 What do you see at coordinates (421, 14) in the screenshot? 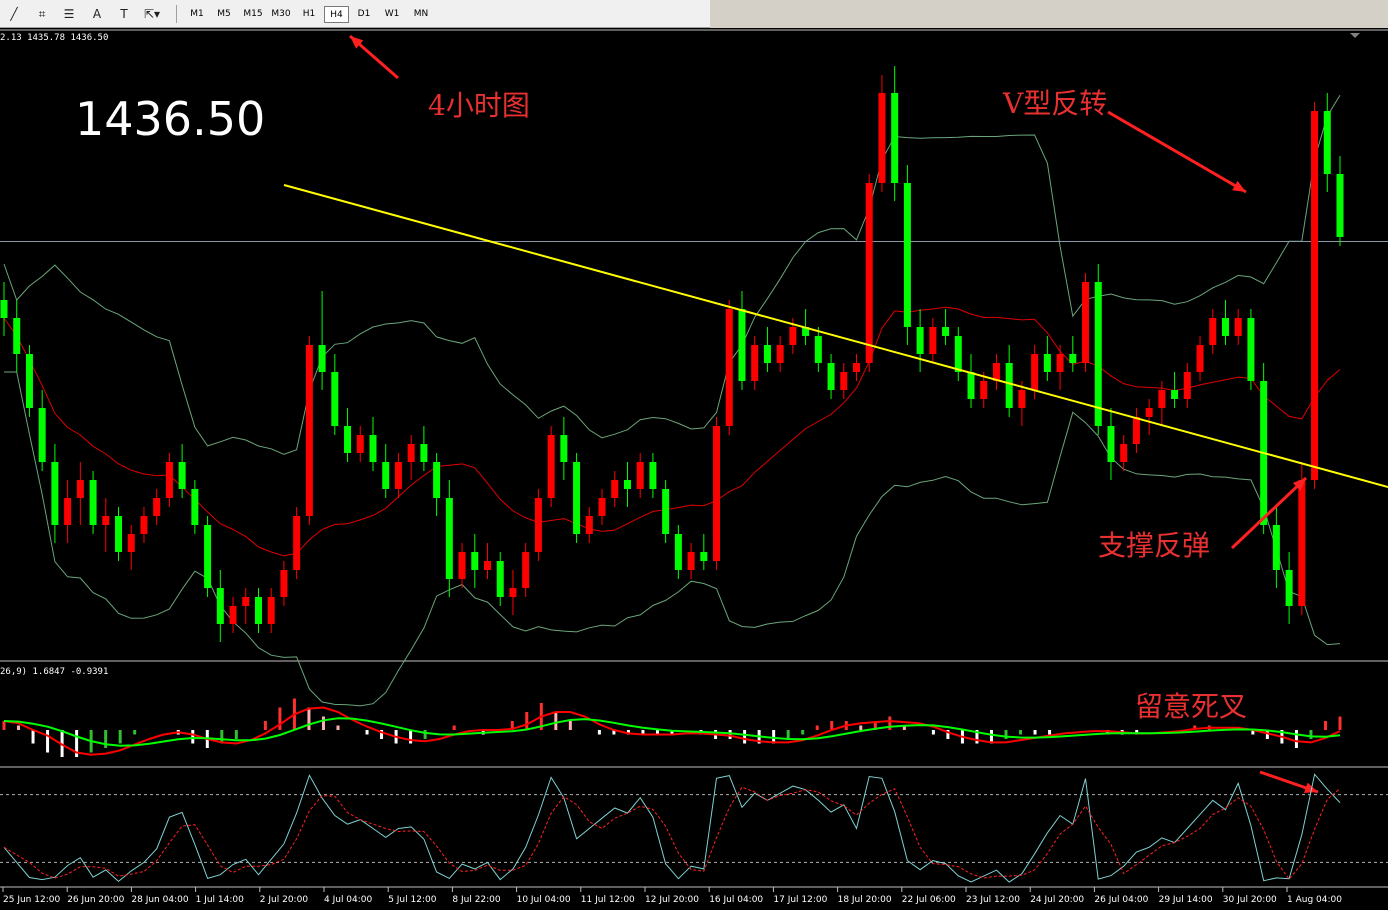
I see `timeframe-mn-button: MN` at bounding box center [421, 14].